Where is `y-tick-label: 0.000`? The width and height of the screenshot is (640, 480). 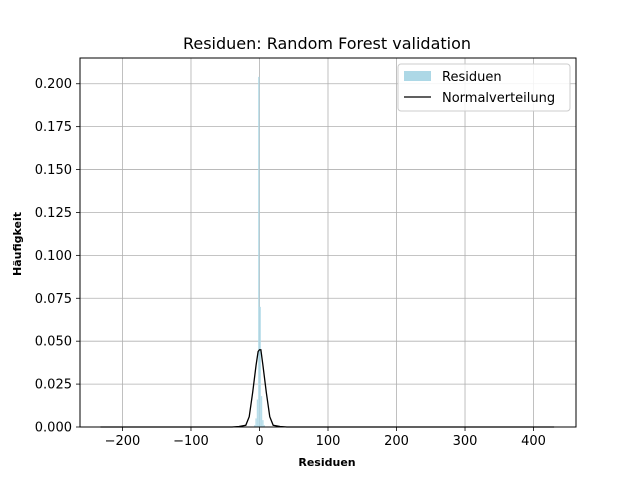
y-tick-label: 0.000 is located at coordinates (53, 428).